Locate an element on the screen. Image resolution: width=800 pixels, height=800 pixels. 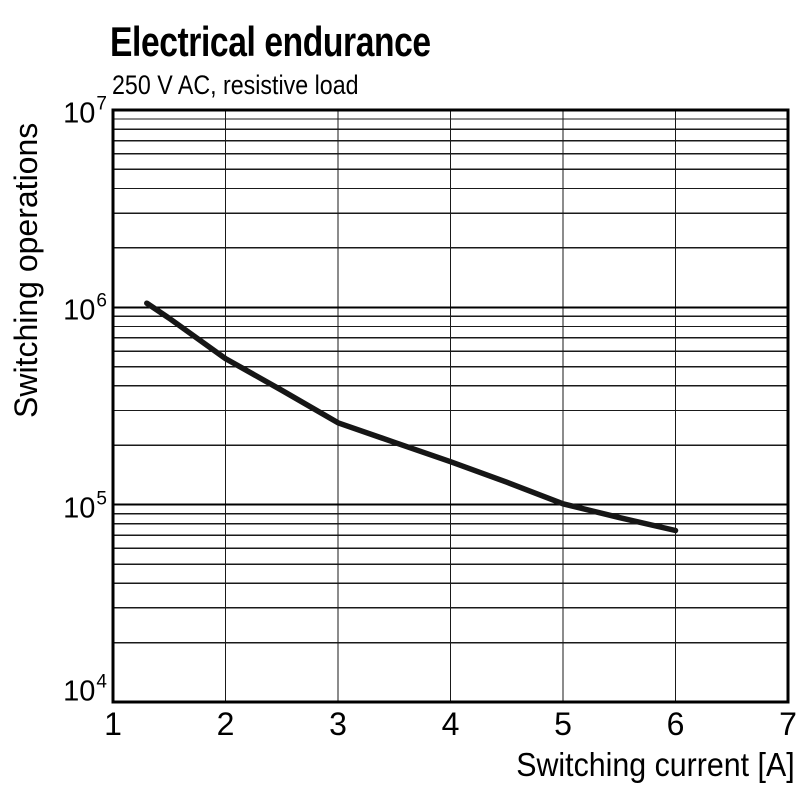
y-tick-exponent: 7 is located at coordinates (101, 104).